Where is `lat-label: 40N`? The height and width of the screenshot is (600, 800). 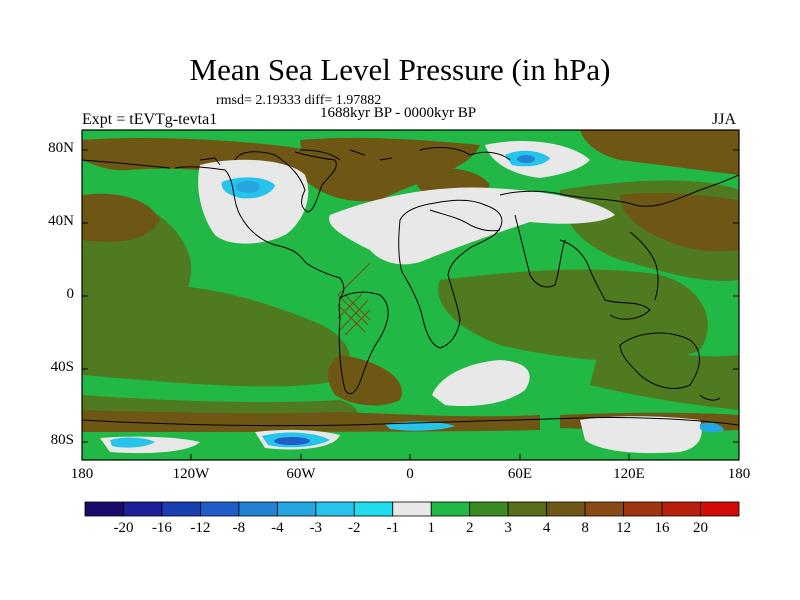
lat-label: 40N is located at coordinates (61, 221).